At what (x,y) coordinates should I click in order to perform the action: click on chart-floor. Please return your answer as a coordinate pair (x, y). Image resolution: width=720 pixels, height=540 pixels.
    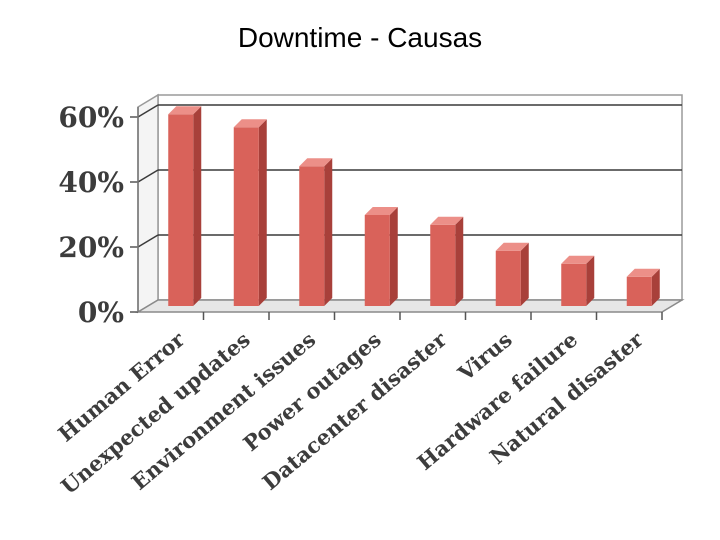
    Looking at the image, I should click on (410, 306).